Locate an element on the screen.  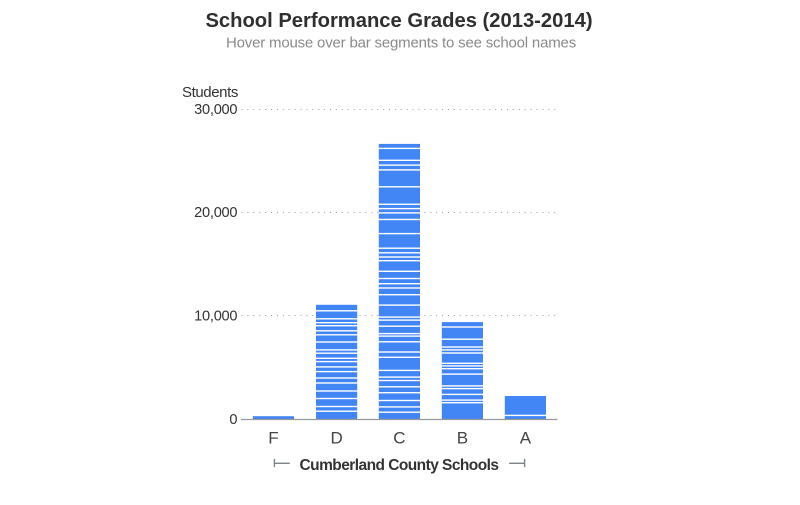
svg-text: 30,000 is located at coordinates (215, 110).